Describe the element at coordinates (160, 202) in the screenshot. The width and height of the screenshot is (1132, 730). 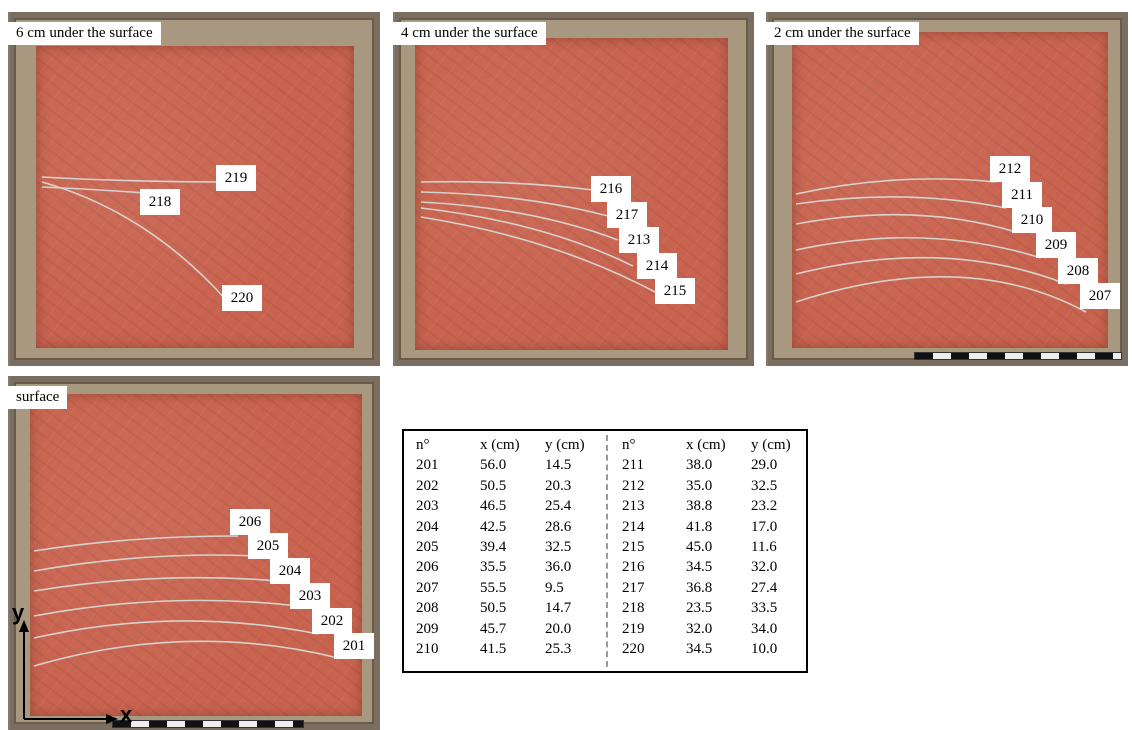
I see `label-218: 218` at that location.